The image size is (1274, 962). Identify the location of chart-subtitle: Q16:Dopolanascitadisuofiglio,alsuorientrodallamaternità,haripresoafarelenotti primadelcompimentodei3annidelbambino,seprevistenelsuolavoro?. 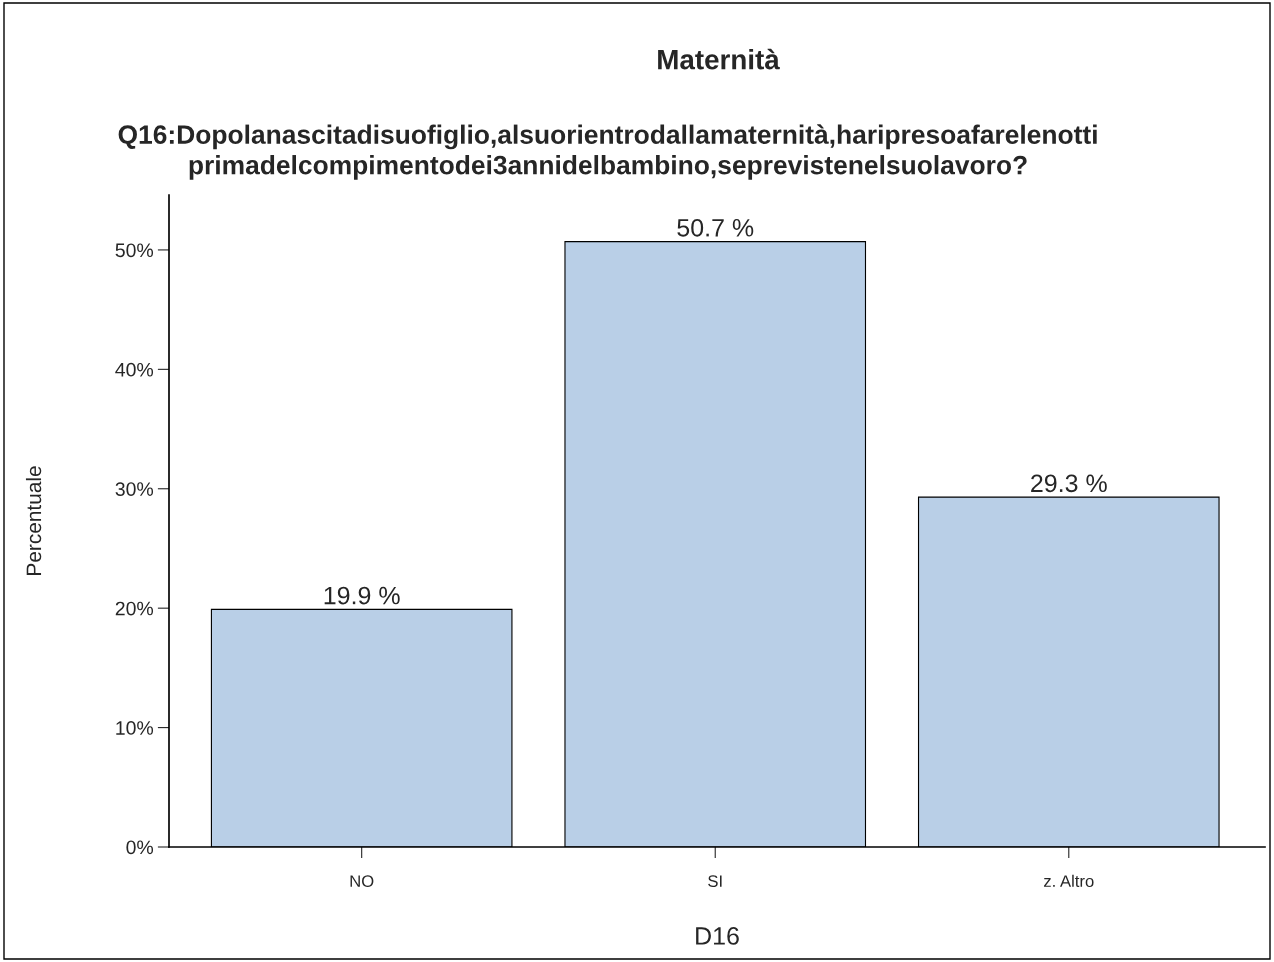
(607, 152).